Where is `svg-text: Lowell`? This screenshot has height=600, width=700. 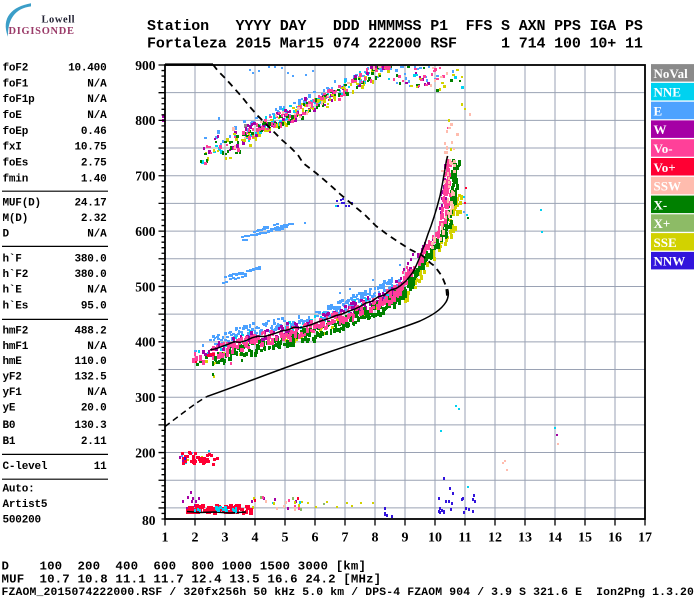 svg-text: Lowell is located at coordinates (59, 20).